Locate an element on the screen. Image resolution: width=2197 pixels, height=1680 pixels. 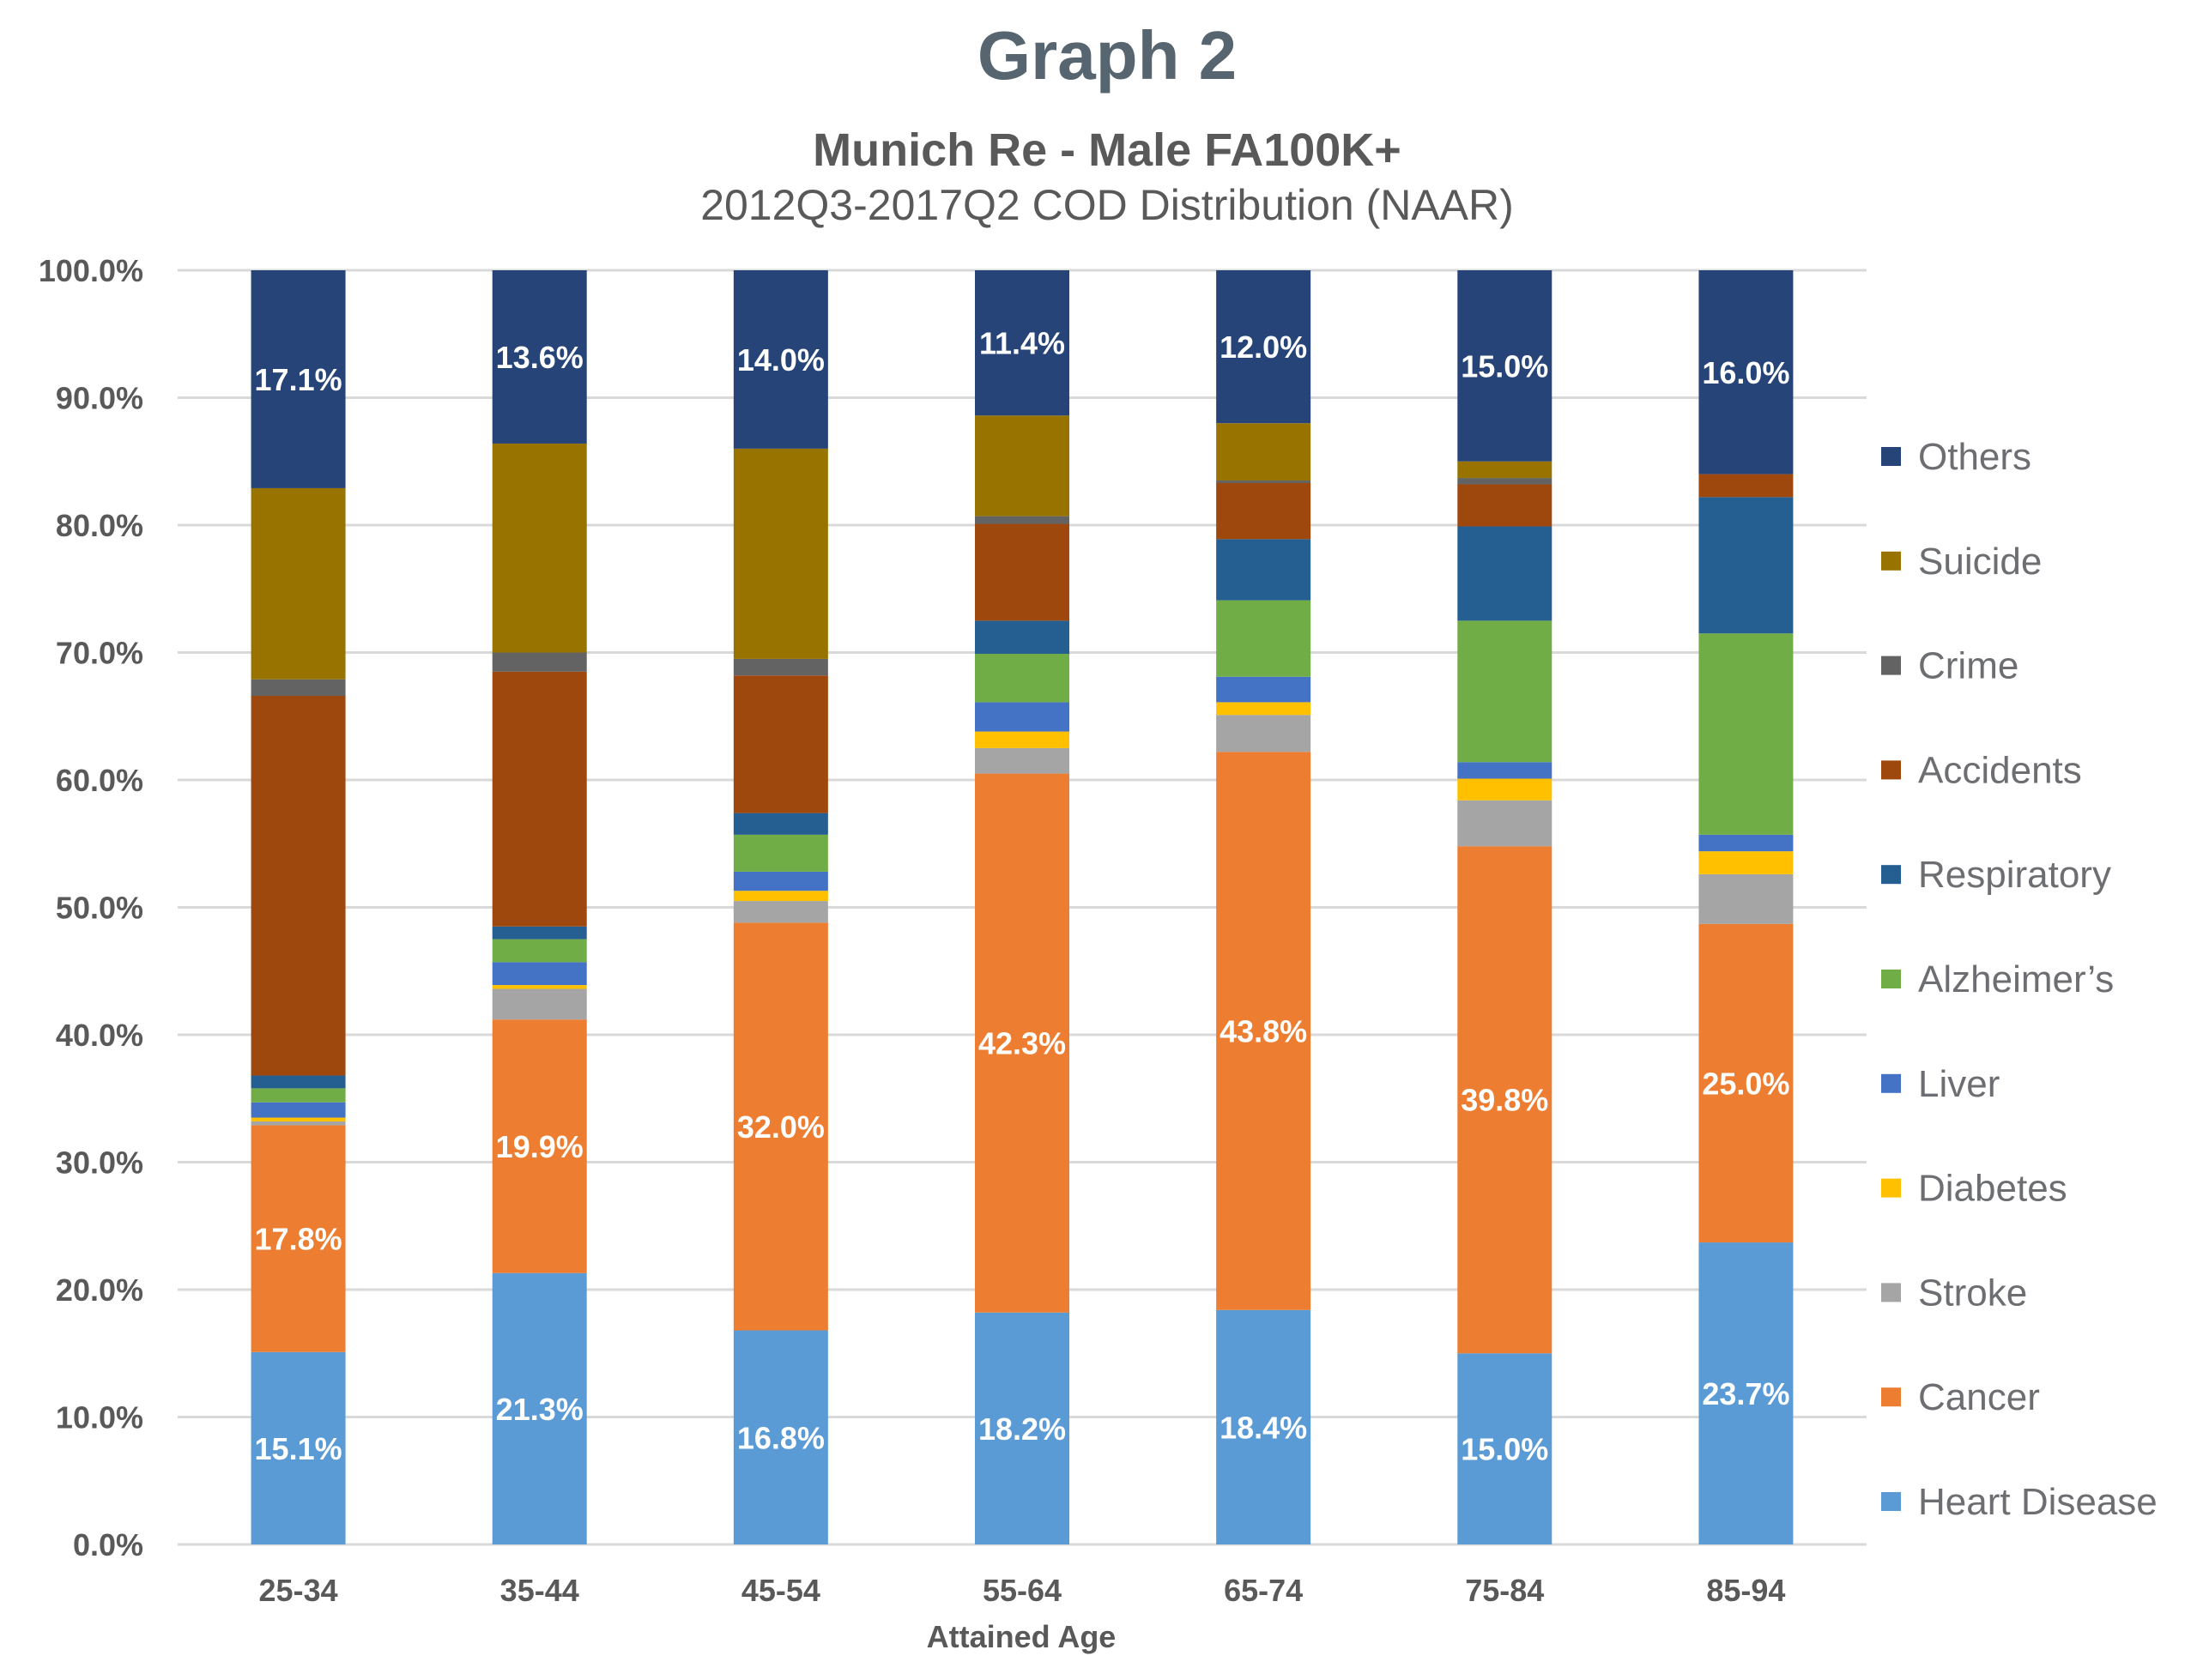
data-label-cancer: 19.9% is located at coordinates (540, 1146).